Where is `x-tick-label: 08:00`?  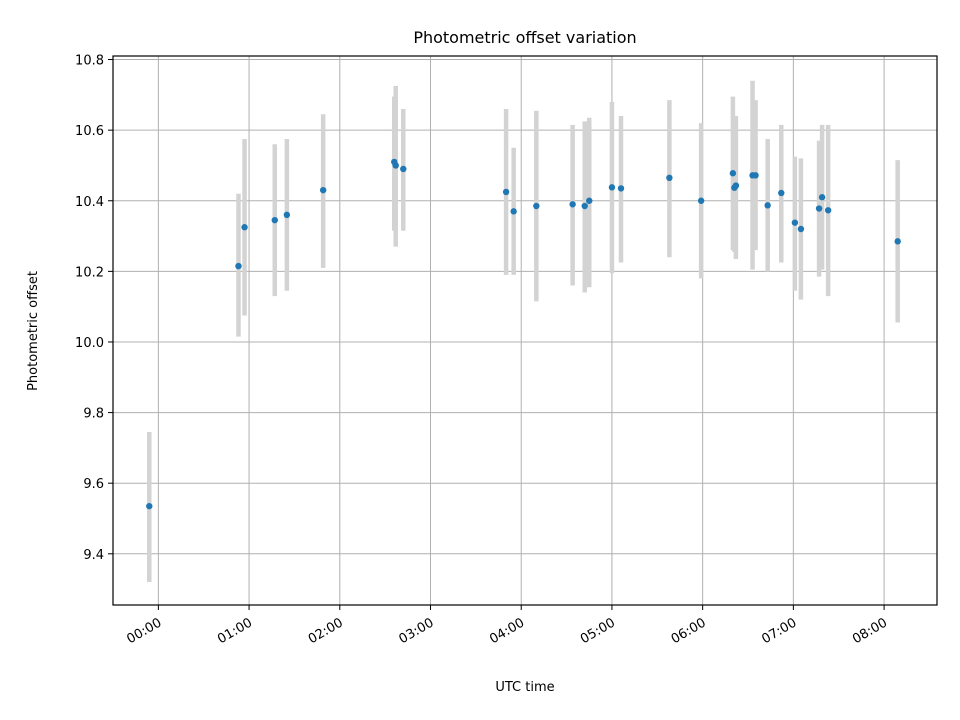
x-tick-label: 08:00 is located at coordinates (870, 631).